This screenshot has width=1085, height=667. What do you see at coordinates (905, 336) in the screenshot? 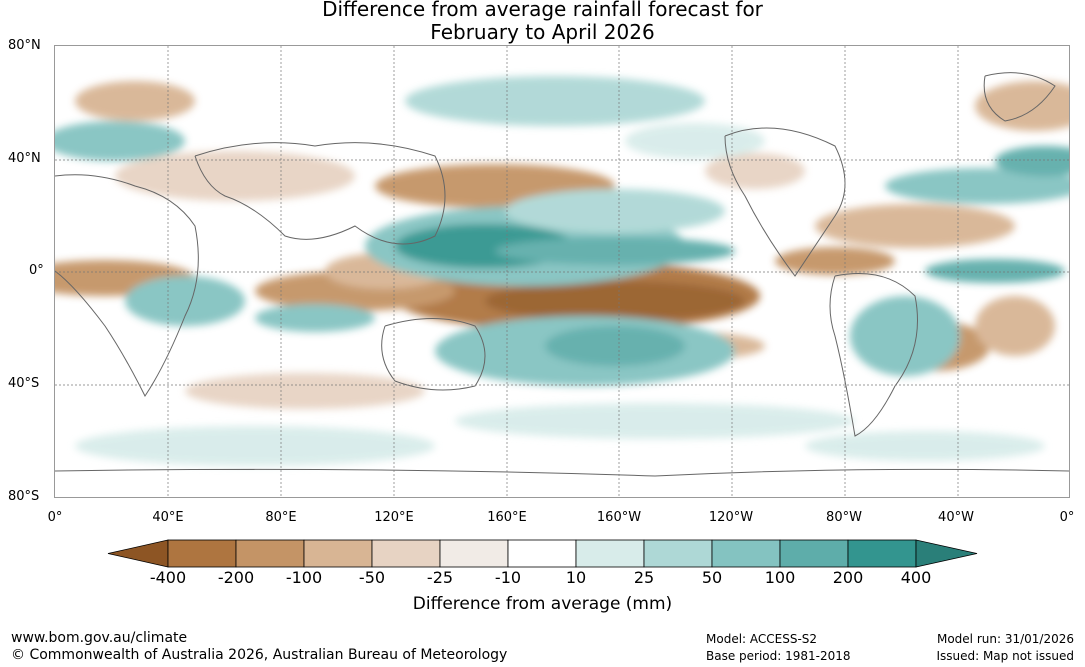
I see `wet-anomaly-south-america` at bounding box center [905, 336].